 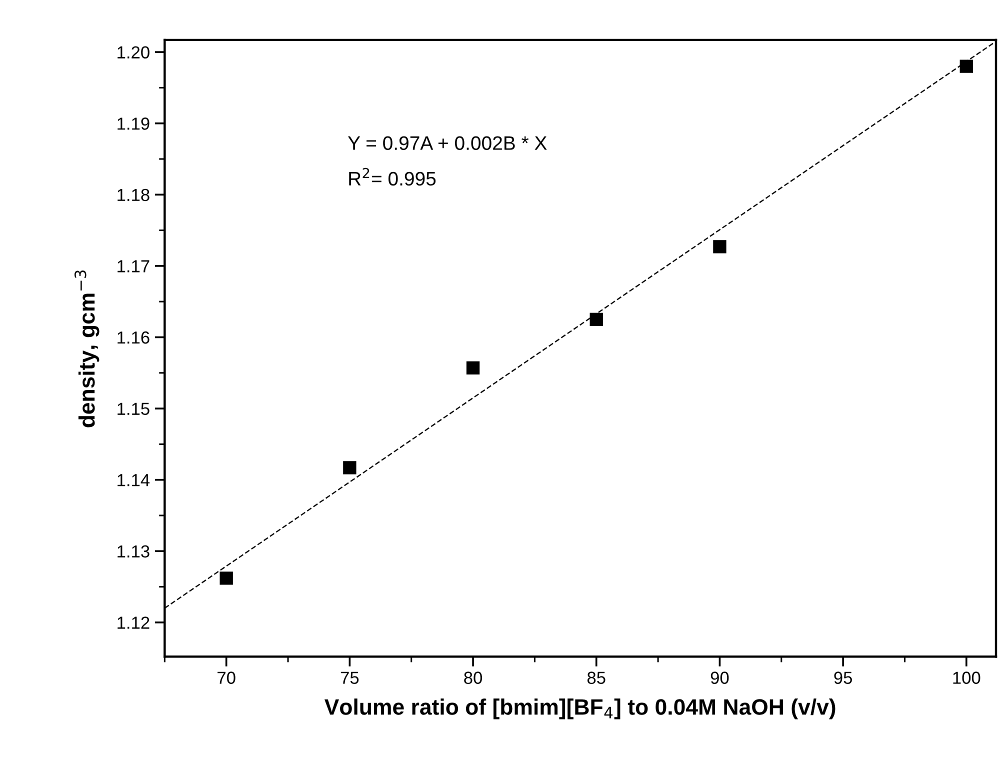 I want to click on y-tick-label: 1.15, so click(x=134, y=408).